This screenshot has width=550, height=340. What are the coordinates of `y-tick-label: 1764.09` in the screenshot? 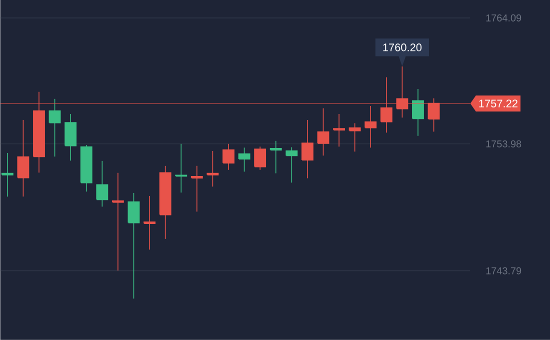 It's located at (504, 18).